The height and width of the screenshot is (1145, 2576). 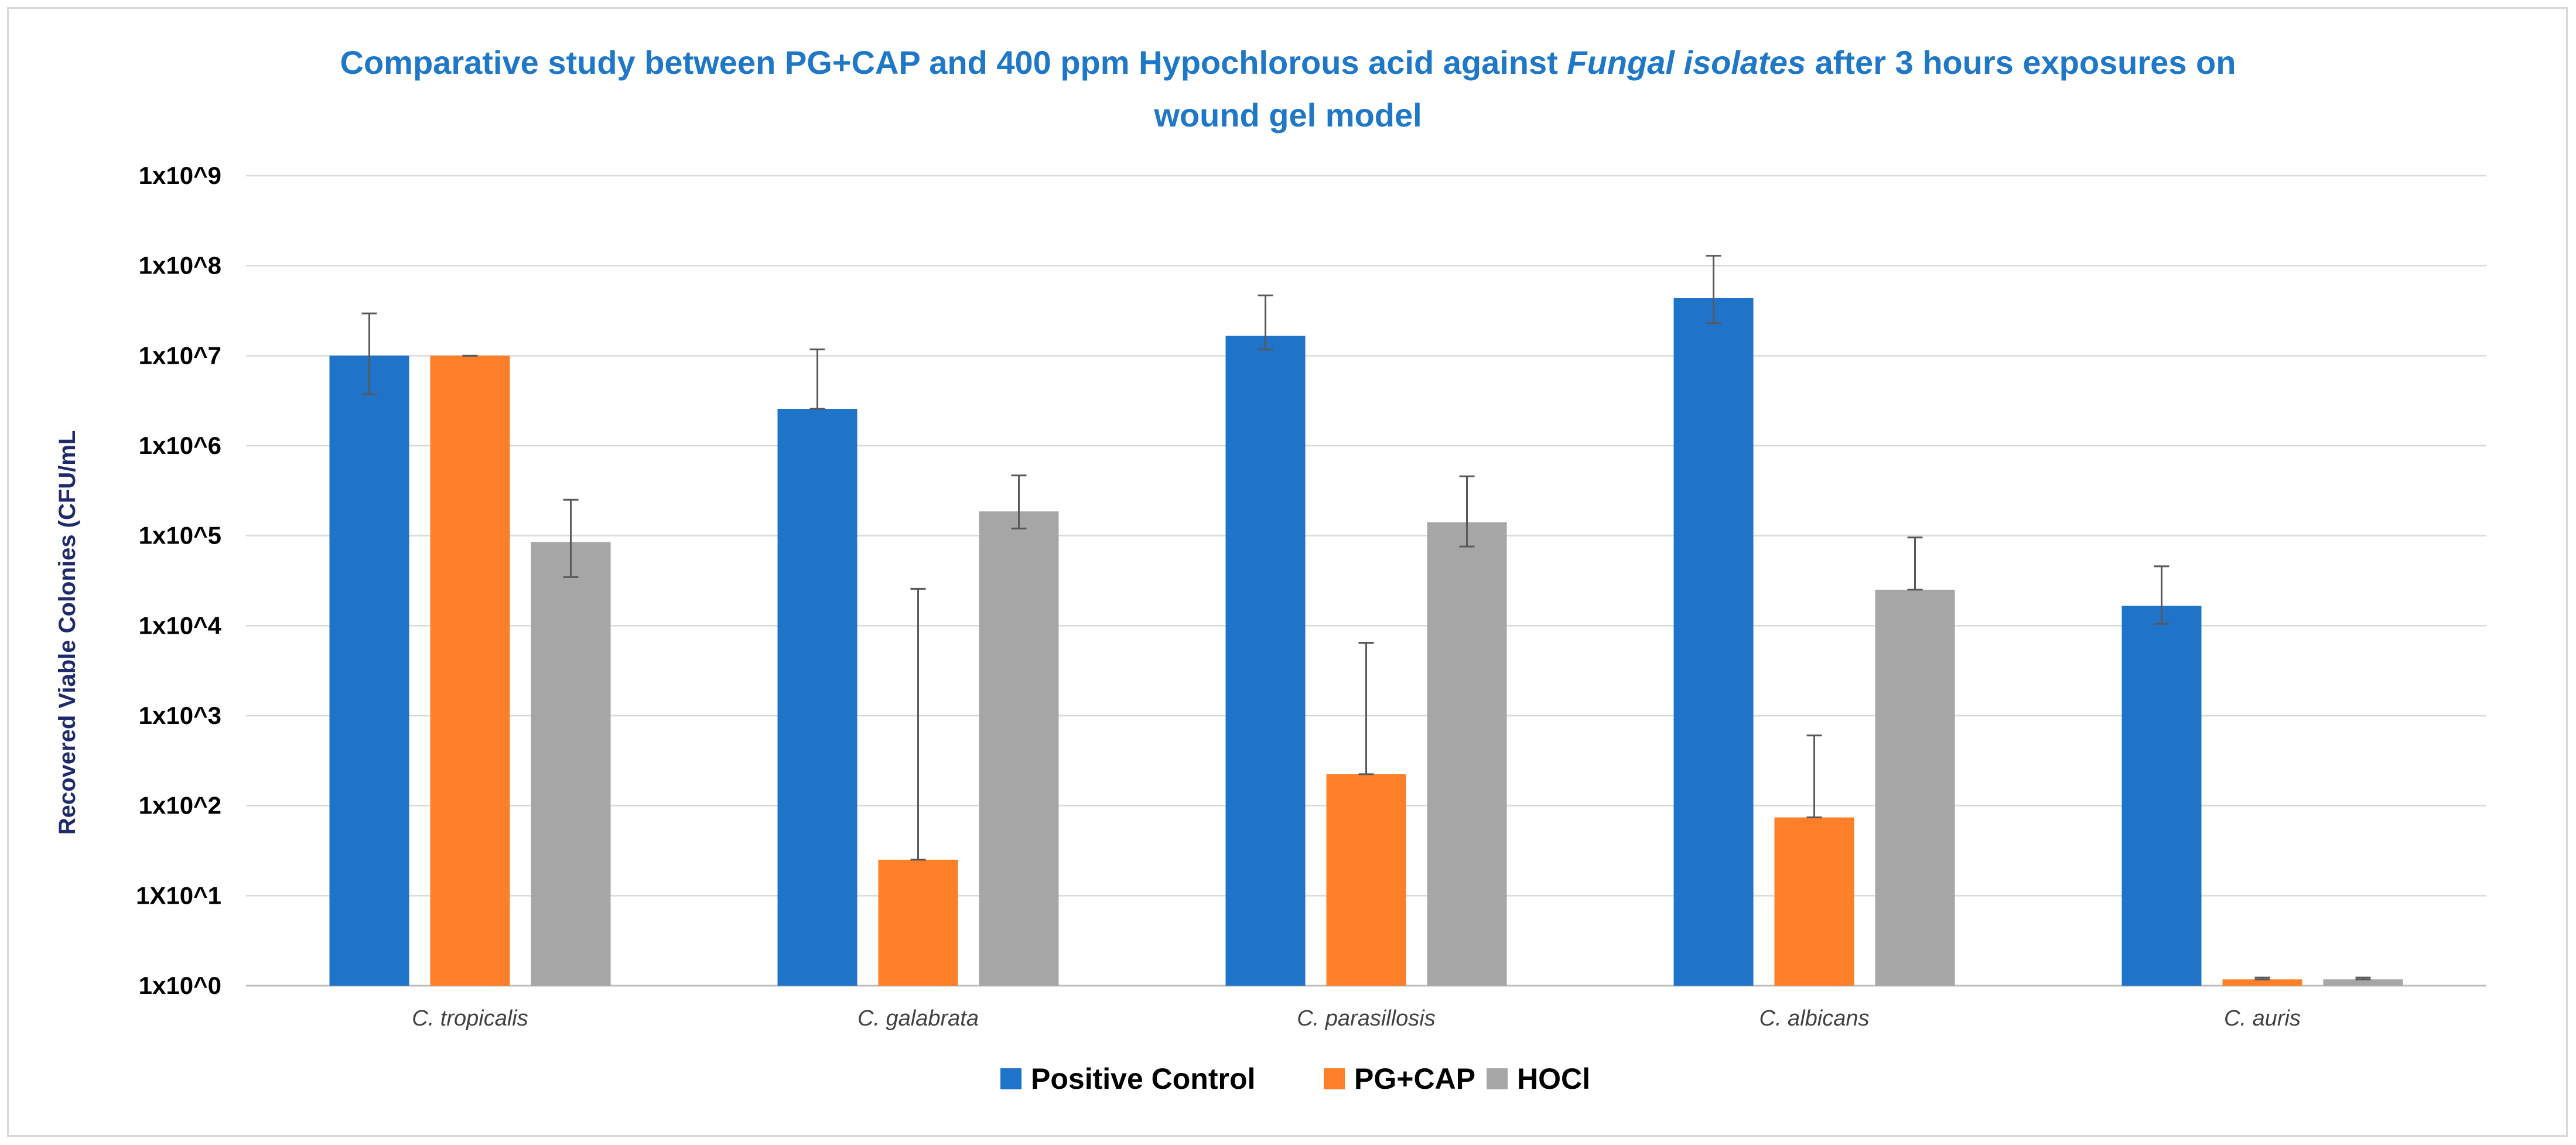 I want to click on y-tick-label: 1x10^9, so click(x=180, y=176).